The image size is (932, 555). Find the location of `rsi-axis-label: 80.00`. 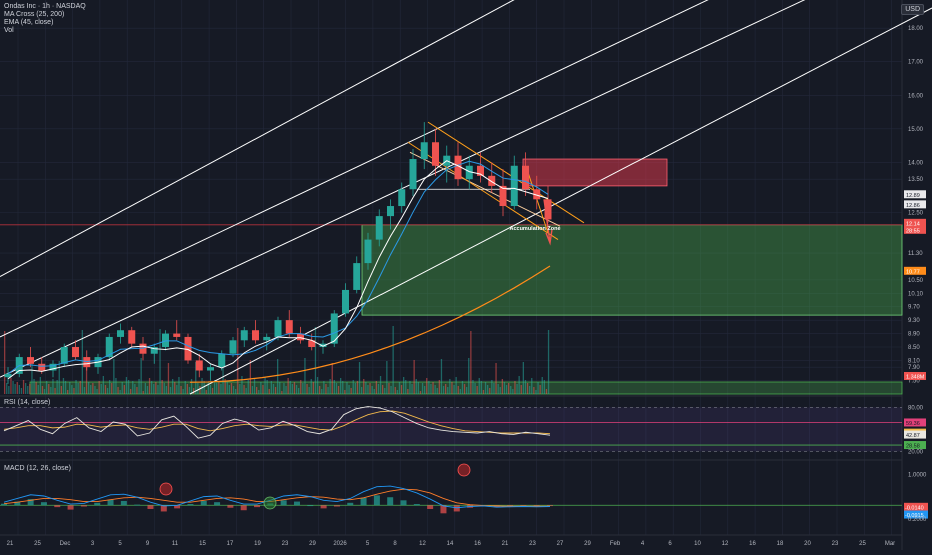

rsi-axis-label: 80.00 is located at coordinates (916, 408).